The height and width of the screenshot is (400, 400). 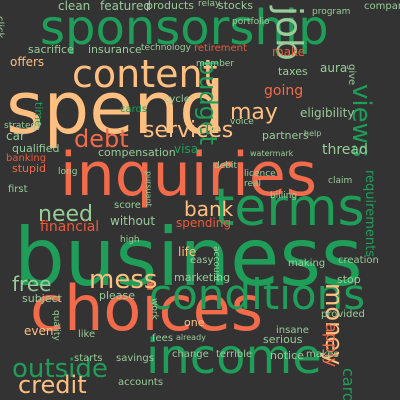 I want to click on word-apply: apply, so click(x=331, y=345).